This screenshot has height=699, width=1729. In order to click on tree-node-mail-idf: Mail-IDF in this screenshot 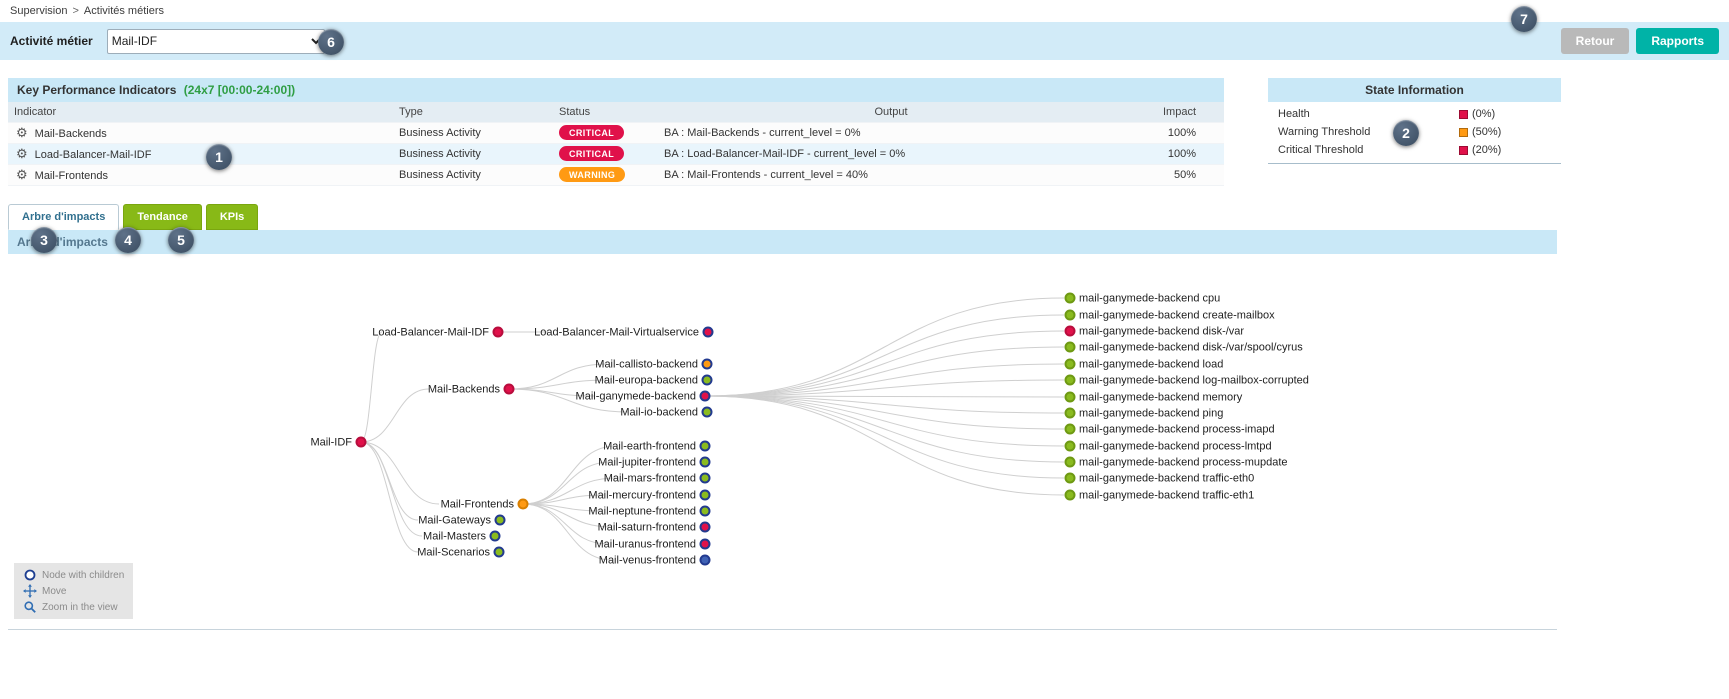, I will do `click(338, 442)`.